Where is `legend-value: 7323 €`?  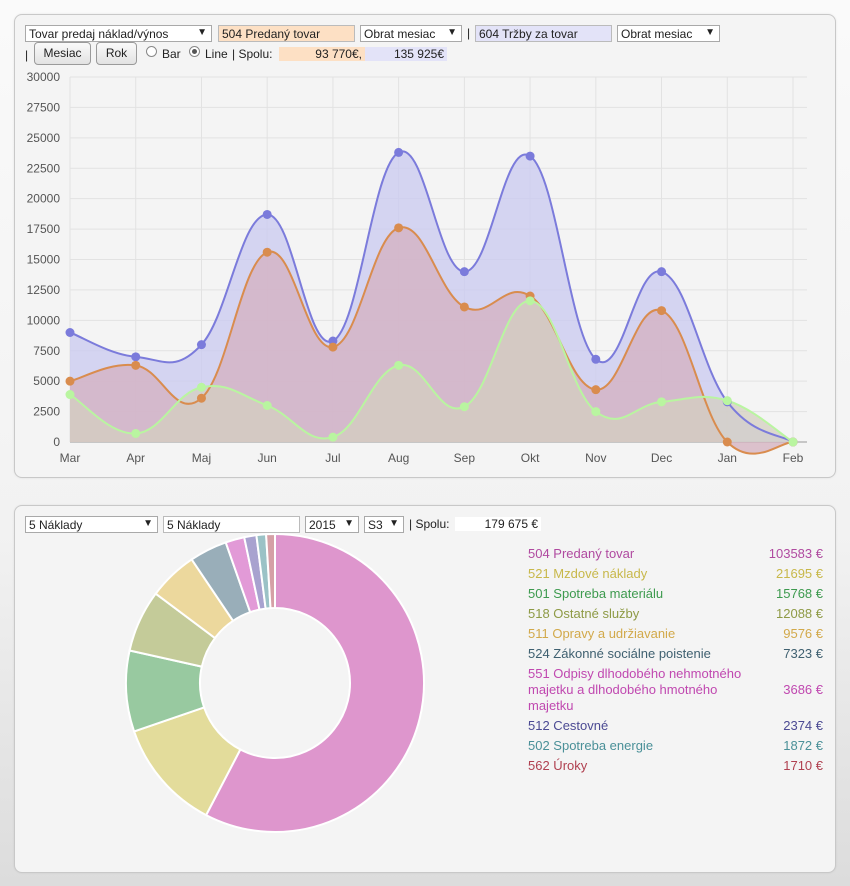 legend-value: 7323 € is located at coordinates (803, 653).